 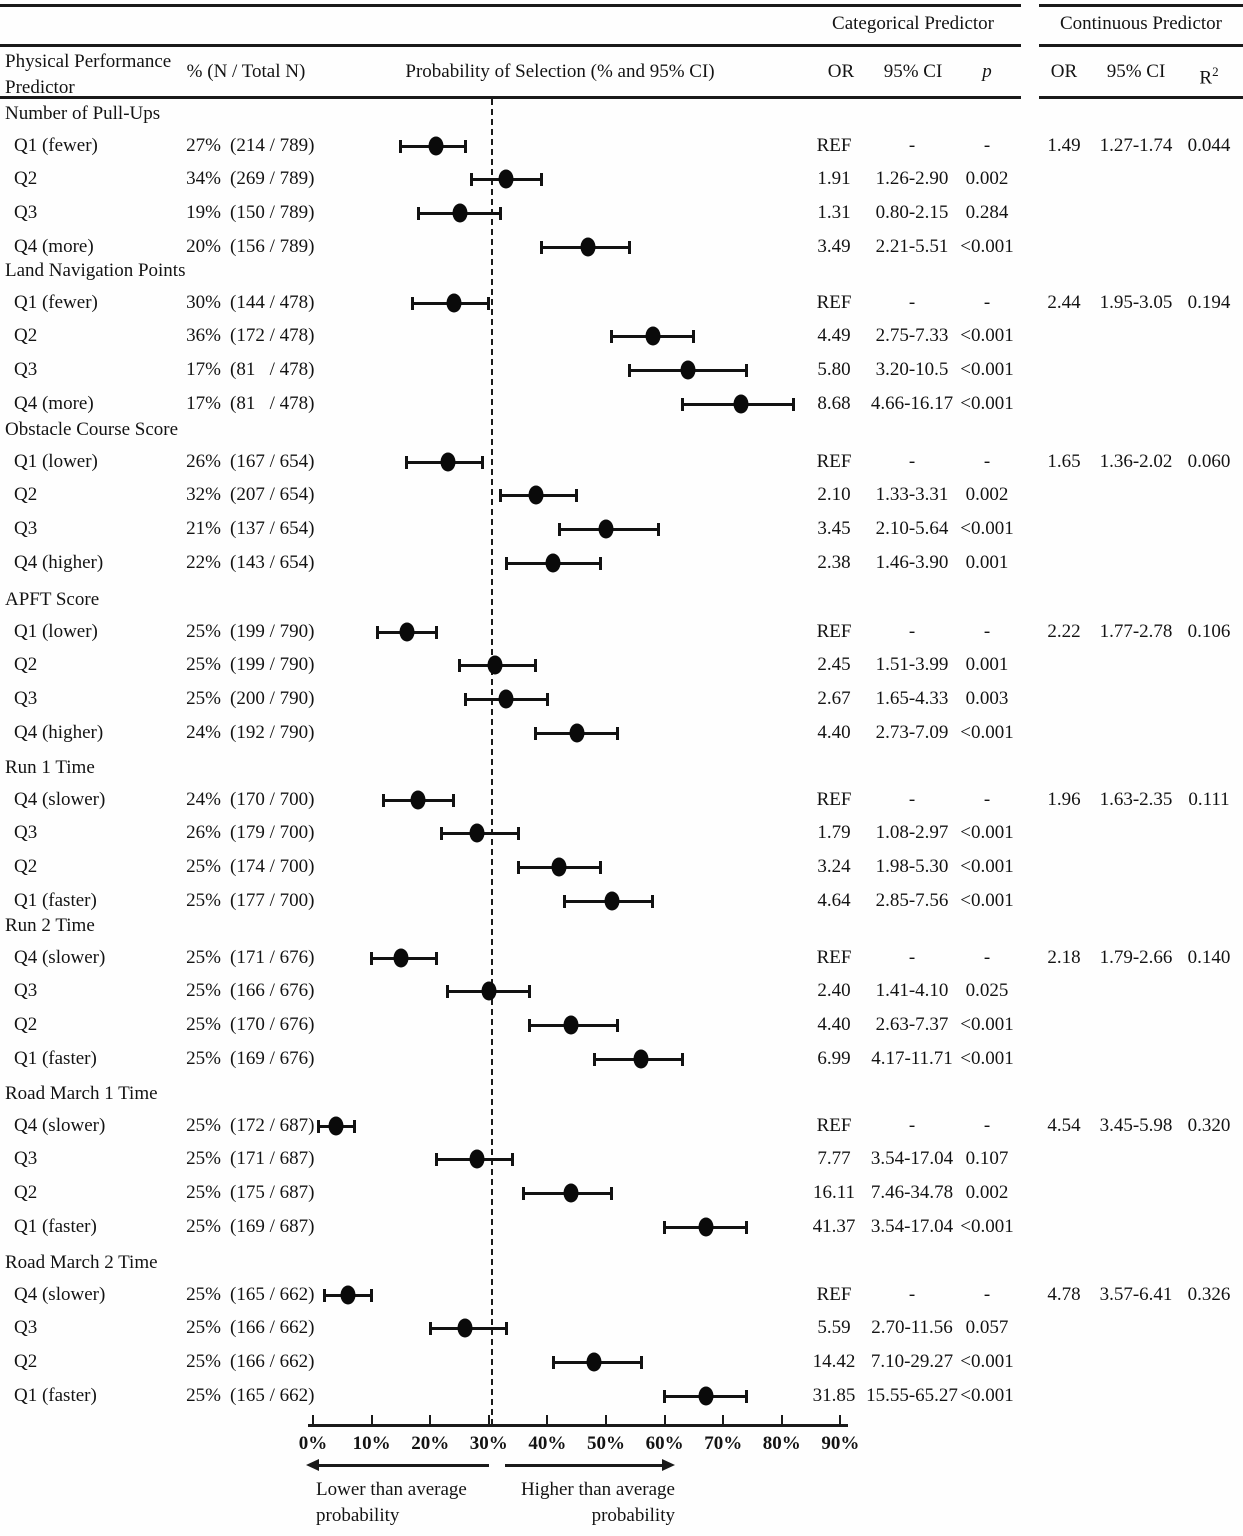 I want to click on pct-value: 32%, so click(x=203, y=494).